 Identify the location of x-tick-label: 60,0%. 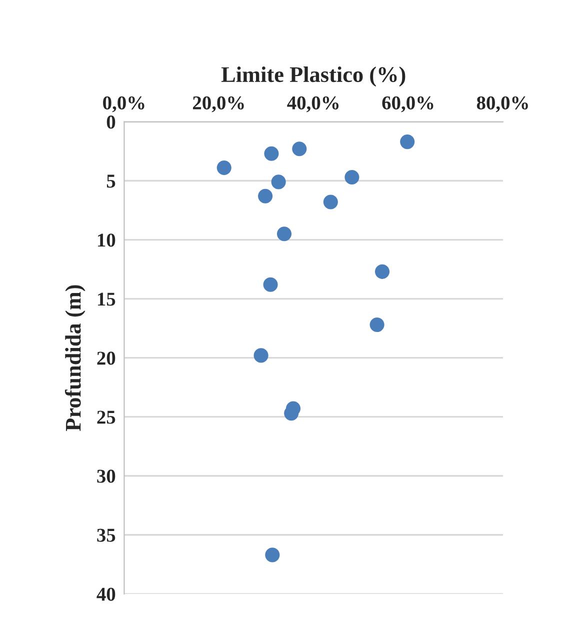
(408, 104).